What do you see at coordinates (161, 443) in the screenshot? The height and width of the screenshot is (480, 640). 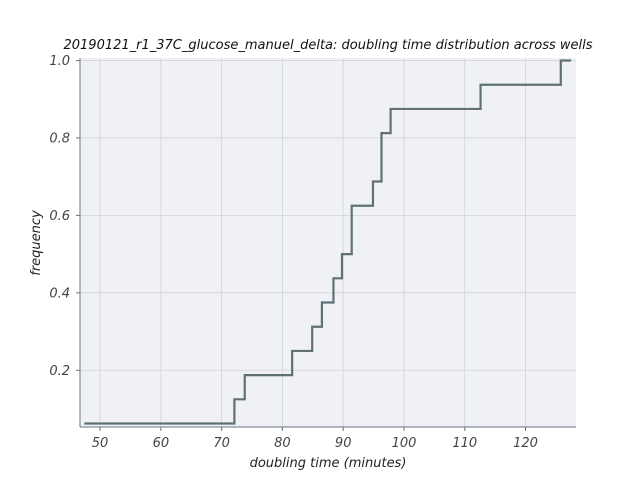 I see `x-tick-label-1: 60` at bounding box center [161, 443].